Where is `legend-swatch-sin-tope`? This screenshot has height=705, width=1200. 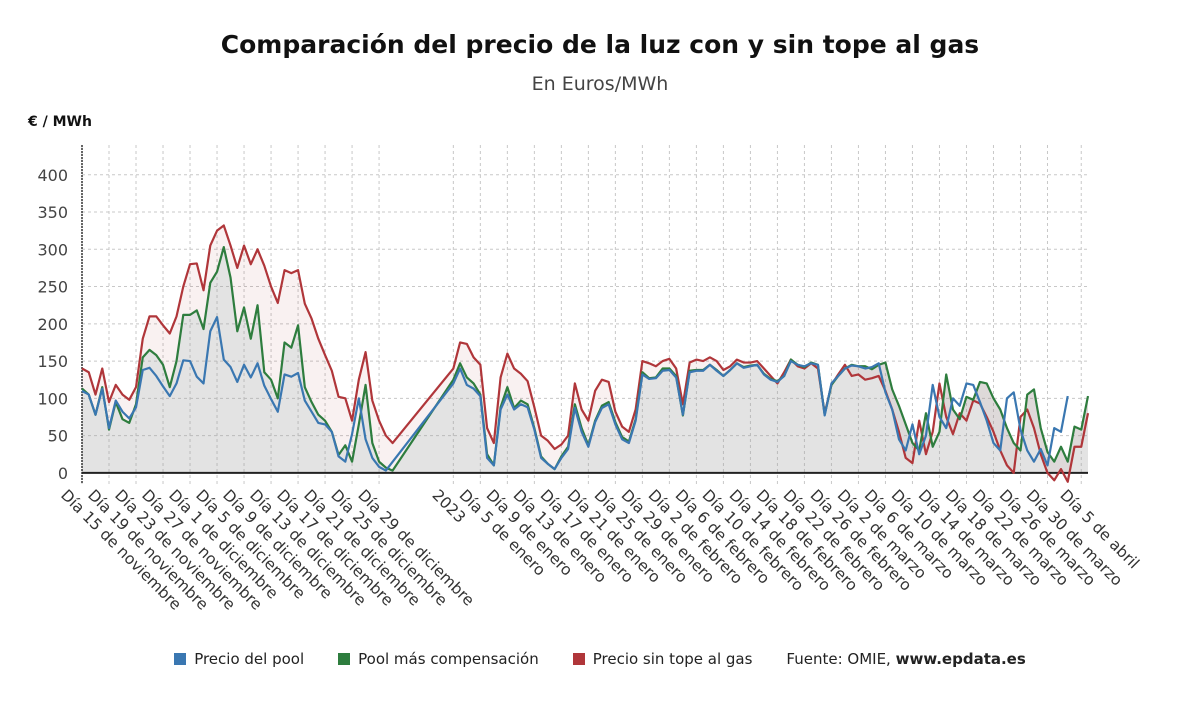
legend-swatch-sin-tope is located at coordinates (578, 659).